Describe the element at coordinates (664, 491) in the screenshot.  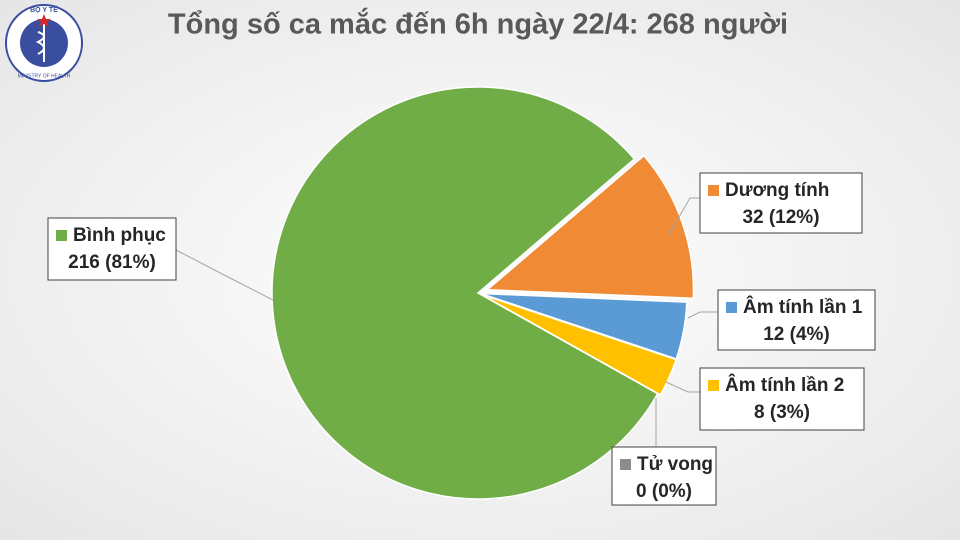
I see `value-label: 0 (0%)` at that location.